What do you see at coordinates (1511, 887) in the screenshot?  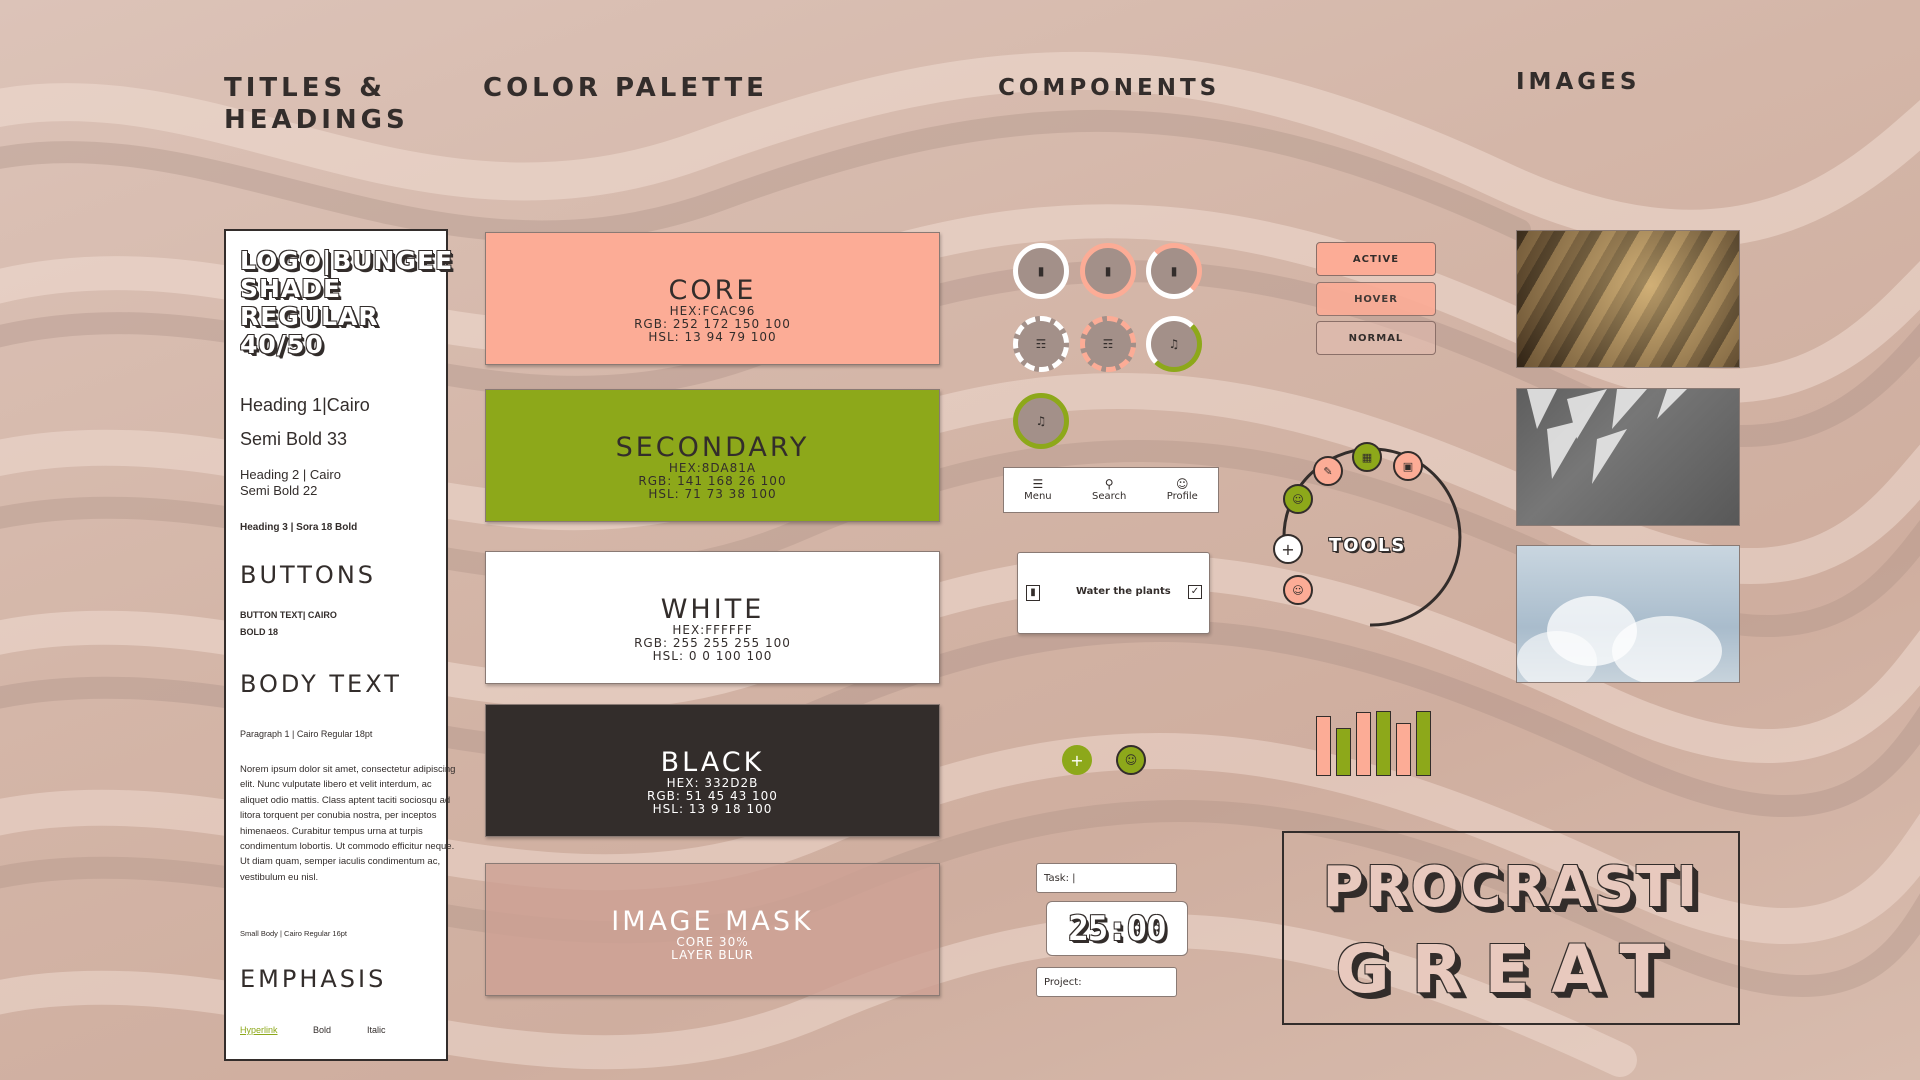 I see `logo-line-1: PROCRASTI` at bounding box center [1511, 887].